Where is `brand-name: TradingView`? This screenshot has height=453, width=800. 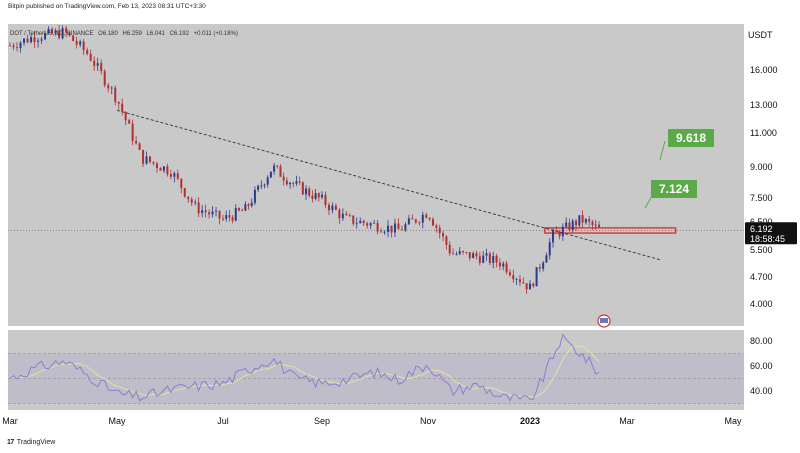 brand-name: TradingView is located at coordinates (36, 442).